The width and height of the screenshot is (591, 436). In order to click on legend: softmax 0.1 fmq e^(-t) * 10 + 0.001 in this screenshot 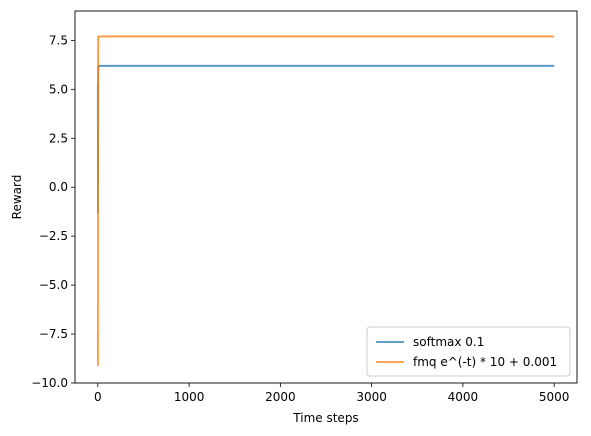, I will do `click(468, 351)`.